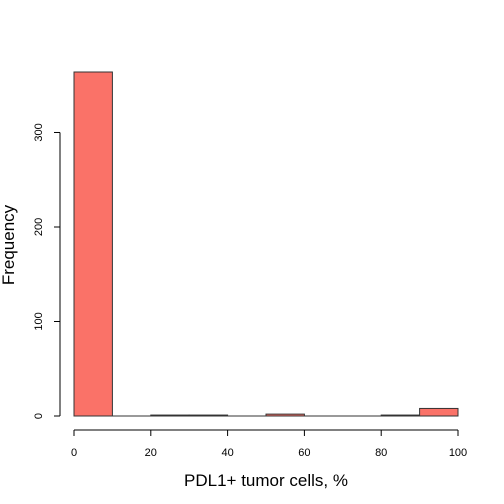  Describe the element at coordinates (39, 321) in the screenshot. I see `y-tick-label: 100` at that location.